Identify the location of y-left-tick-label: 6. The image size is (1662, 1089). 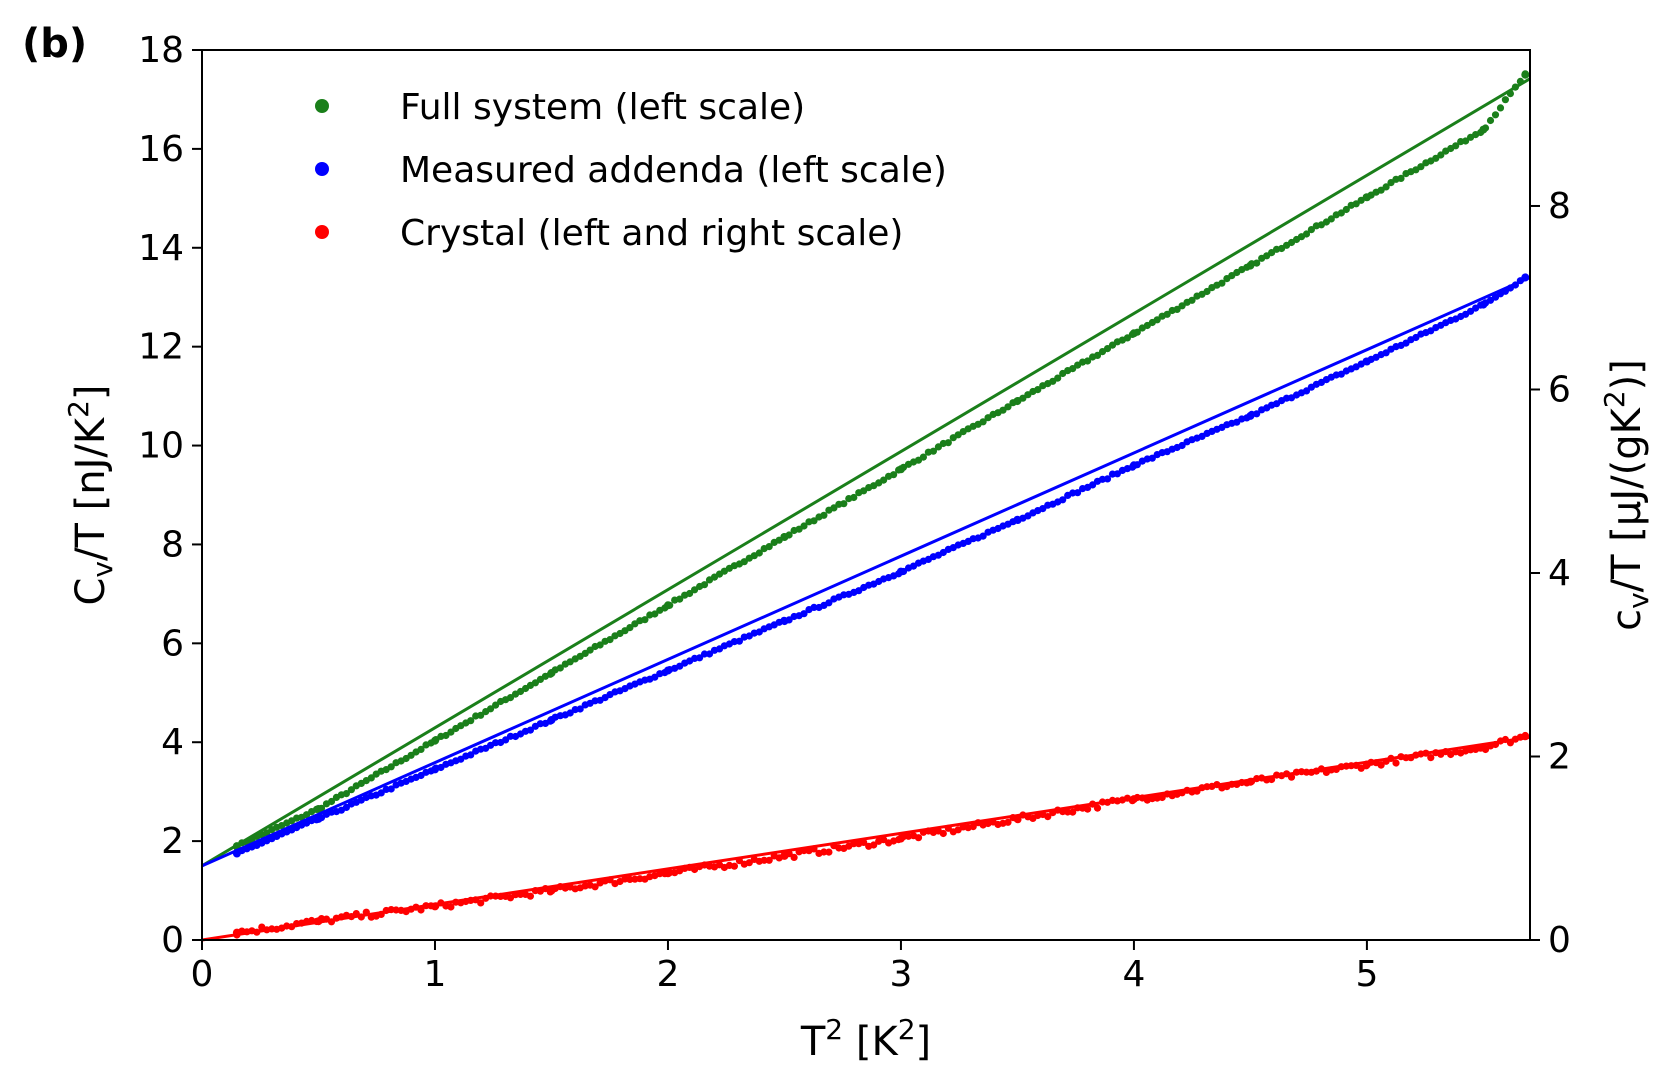
(172, 643).